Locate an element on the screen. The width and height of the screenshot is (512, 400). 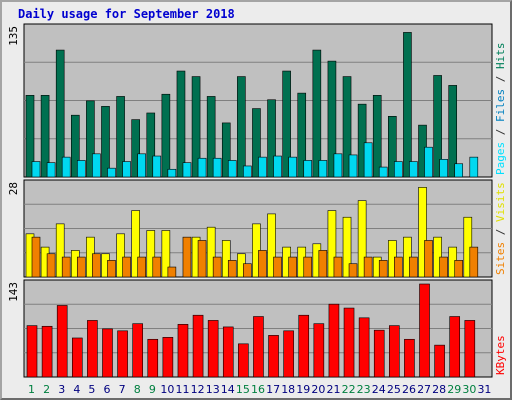
day-label-24: 24 is located at coordinates (379, 389).